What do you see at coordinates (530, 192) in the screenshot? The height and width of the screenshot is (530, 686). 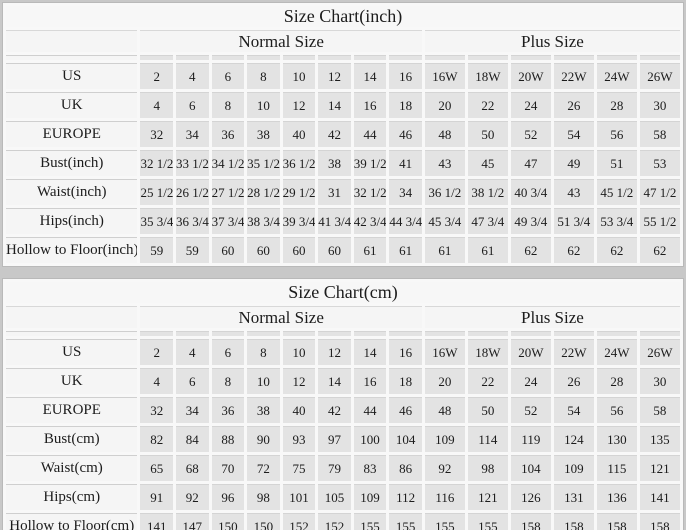 I see `size-value-cell: 40 3/4` at bounding box center [530, 192].